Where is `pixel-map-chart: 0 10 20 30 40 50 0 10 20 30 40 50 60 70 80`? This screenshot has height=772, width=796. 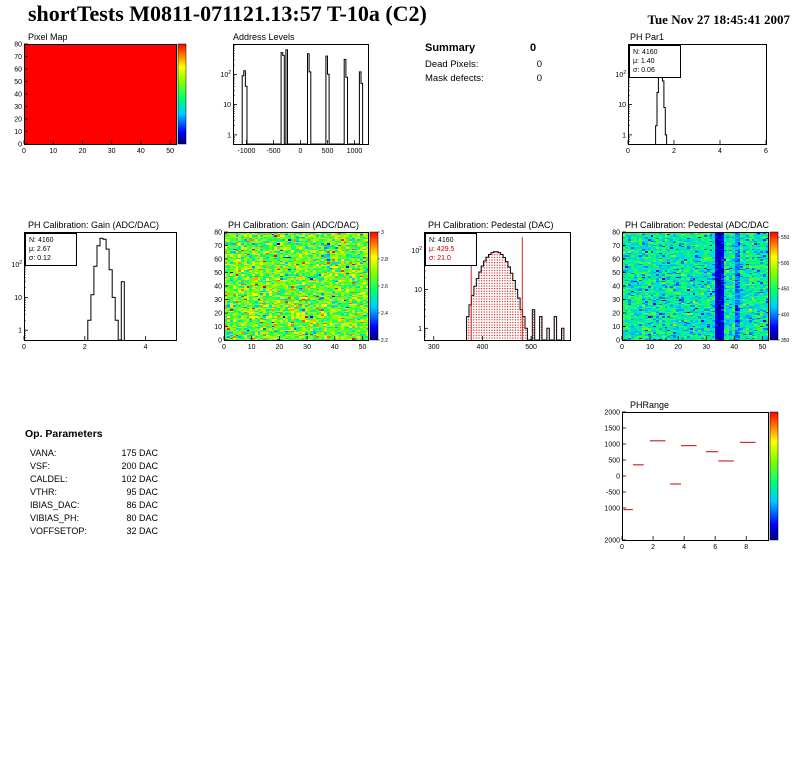
pixel-map-chart: 0 10 20 30 40 50 0 10 20 30 40 50 60 70 80 is located at coordinates (100, 96).